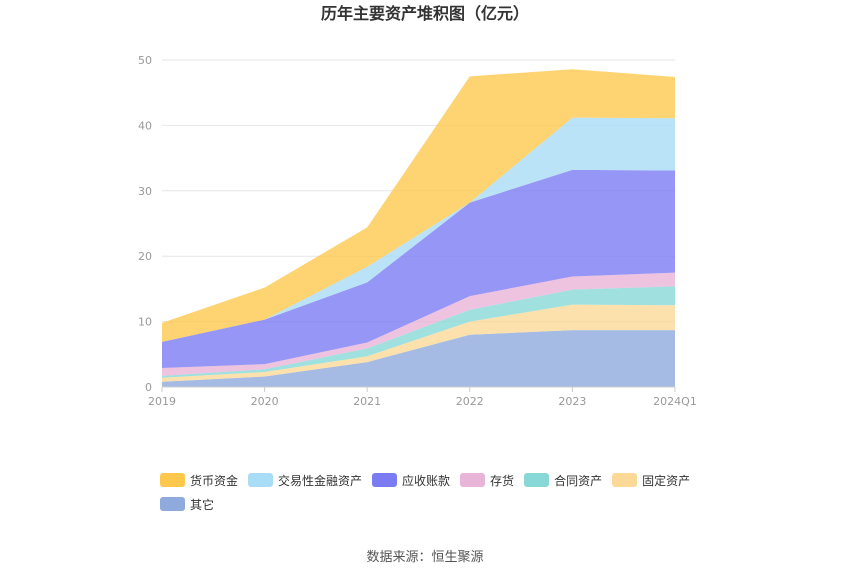  What do you see at coordinates (145, 60) in the screenshot?
I see `y-tick-label: 50` at bounding box center [145, 60].